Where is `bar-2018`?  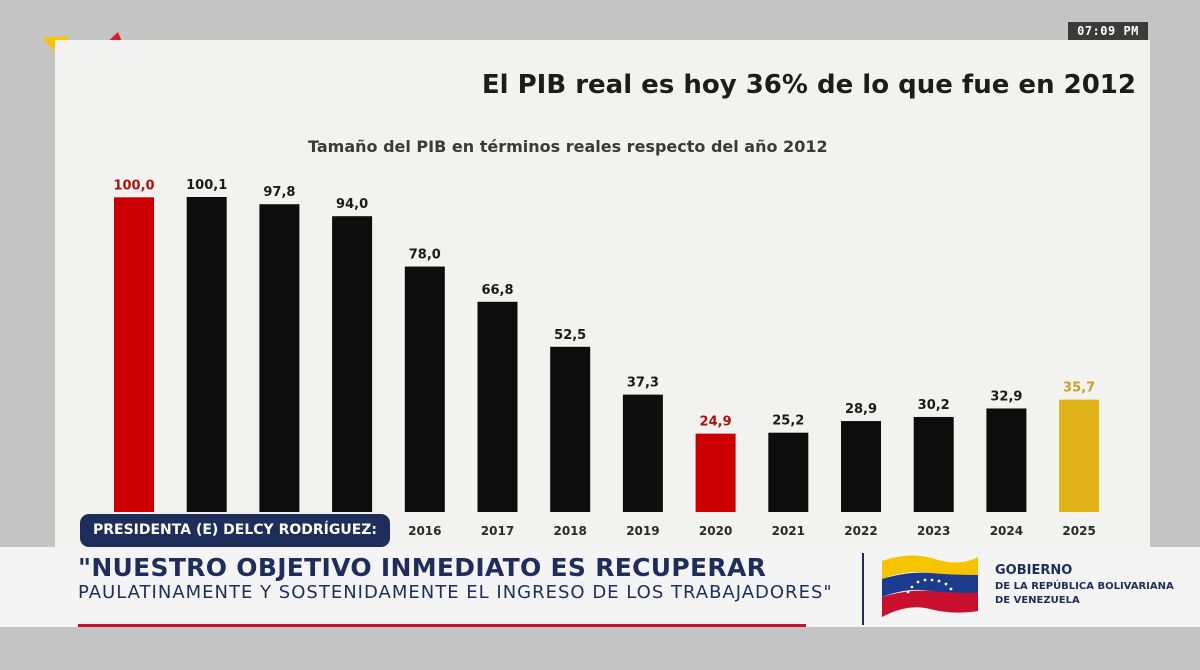
bar-2018 is located at coordinates (570, 429).